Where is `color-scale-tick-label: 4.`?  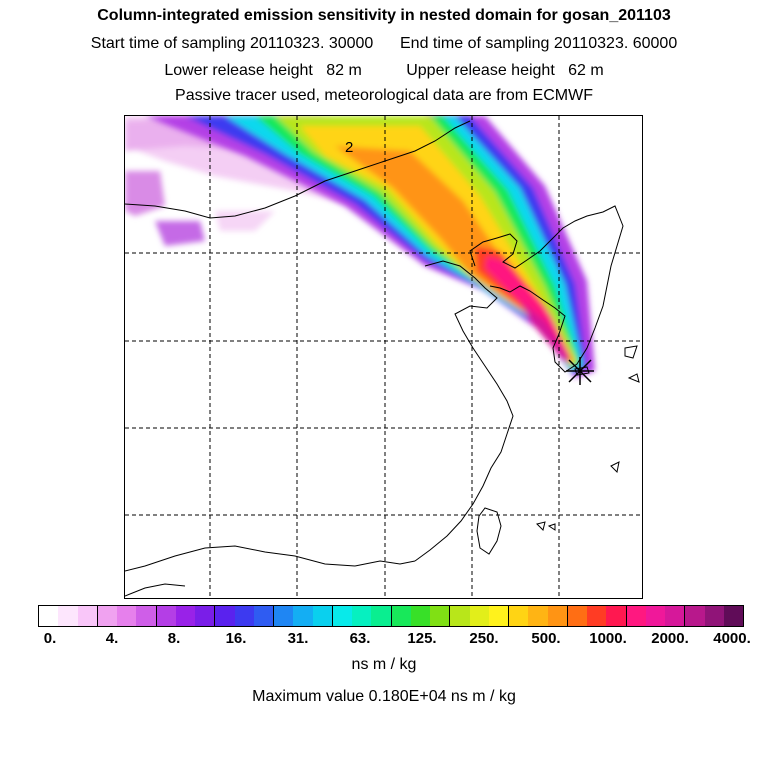 color-scale-tick-label: 4. is located at coordinates (112, 638).